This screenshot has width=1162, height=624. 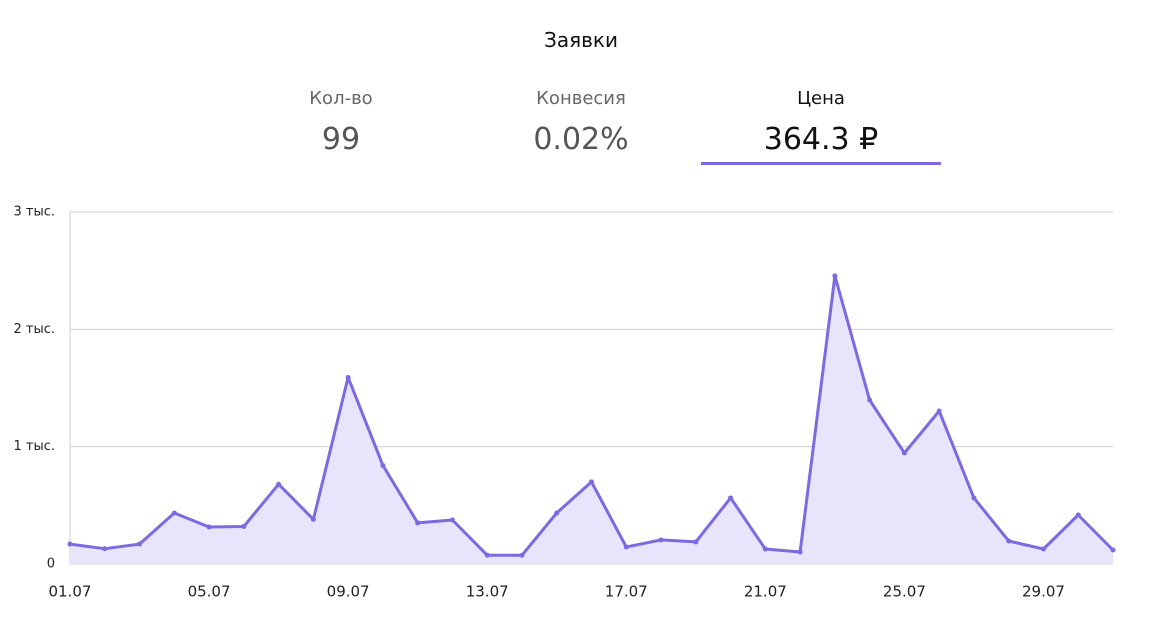 I want to click on x-tick-label: 05.07, so click(x=209, y=592).